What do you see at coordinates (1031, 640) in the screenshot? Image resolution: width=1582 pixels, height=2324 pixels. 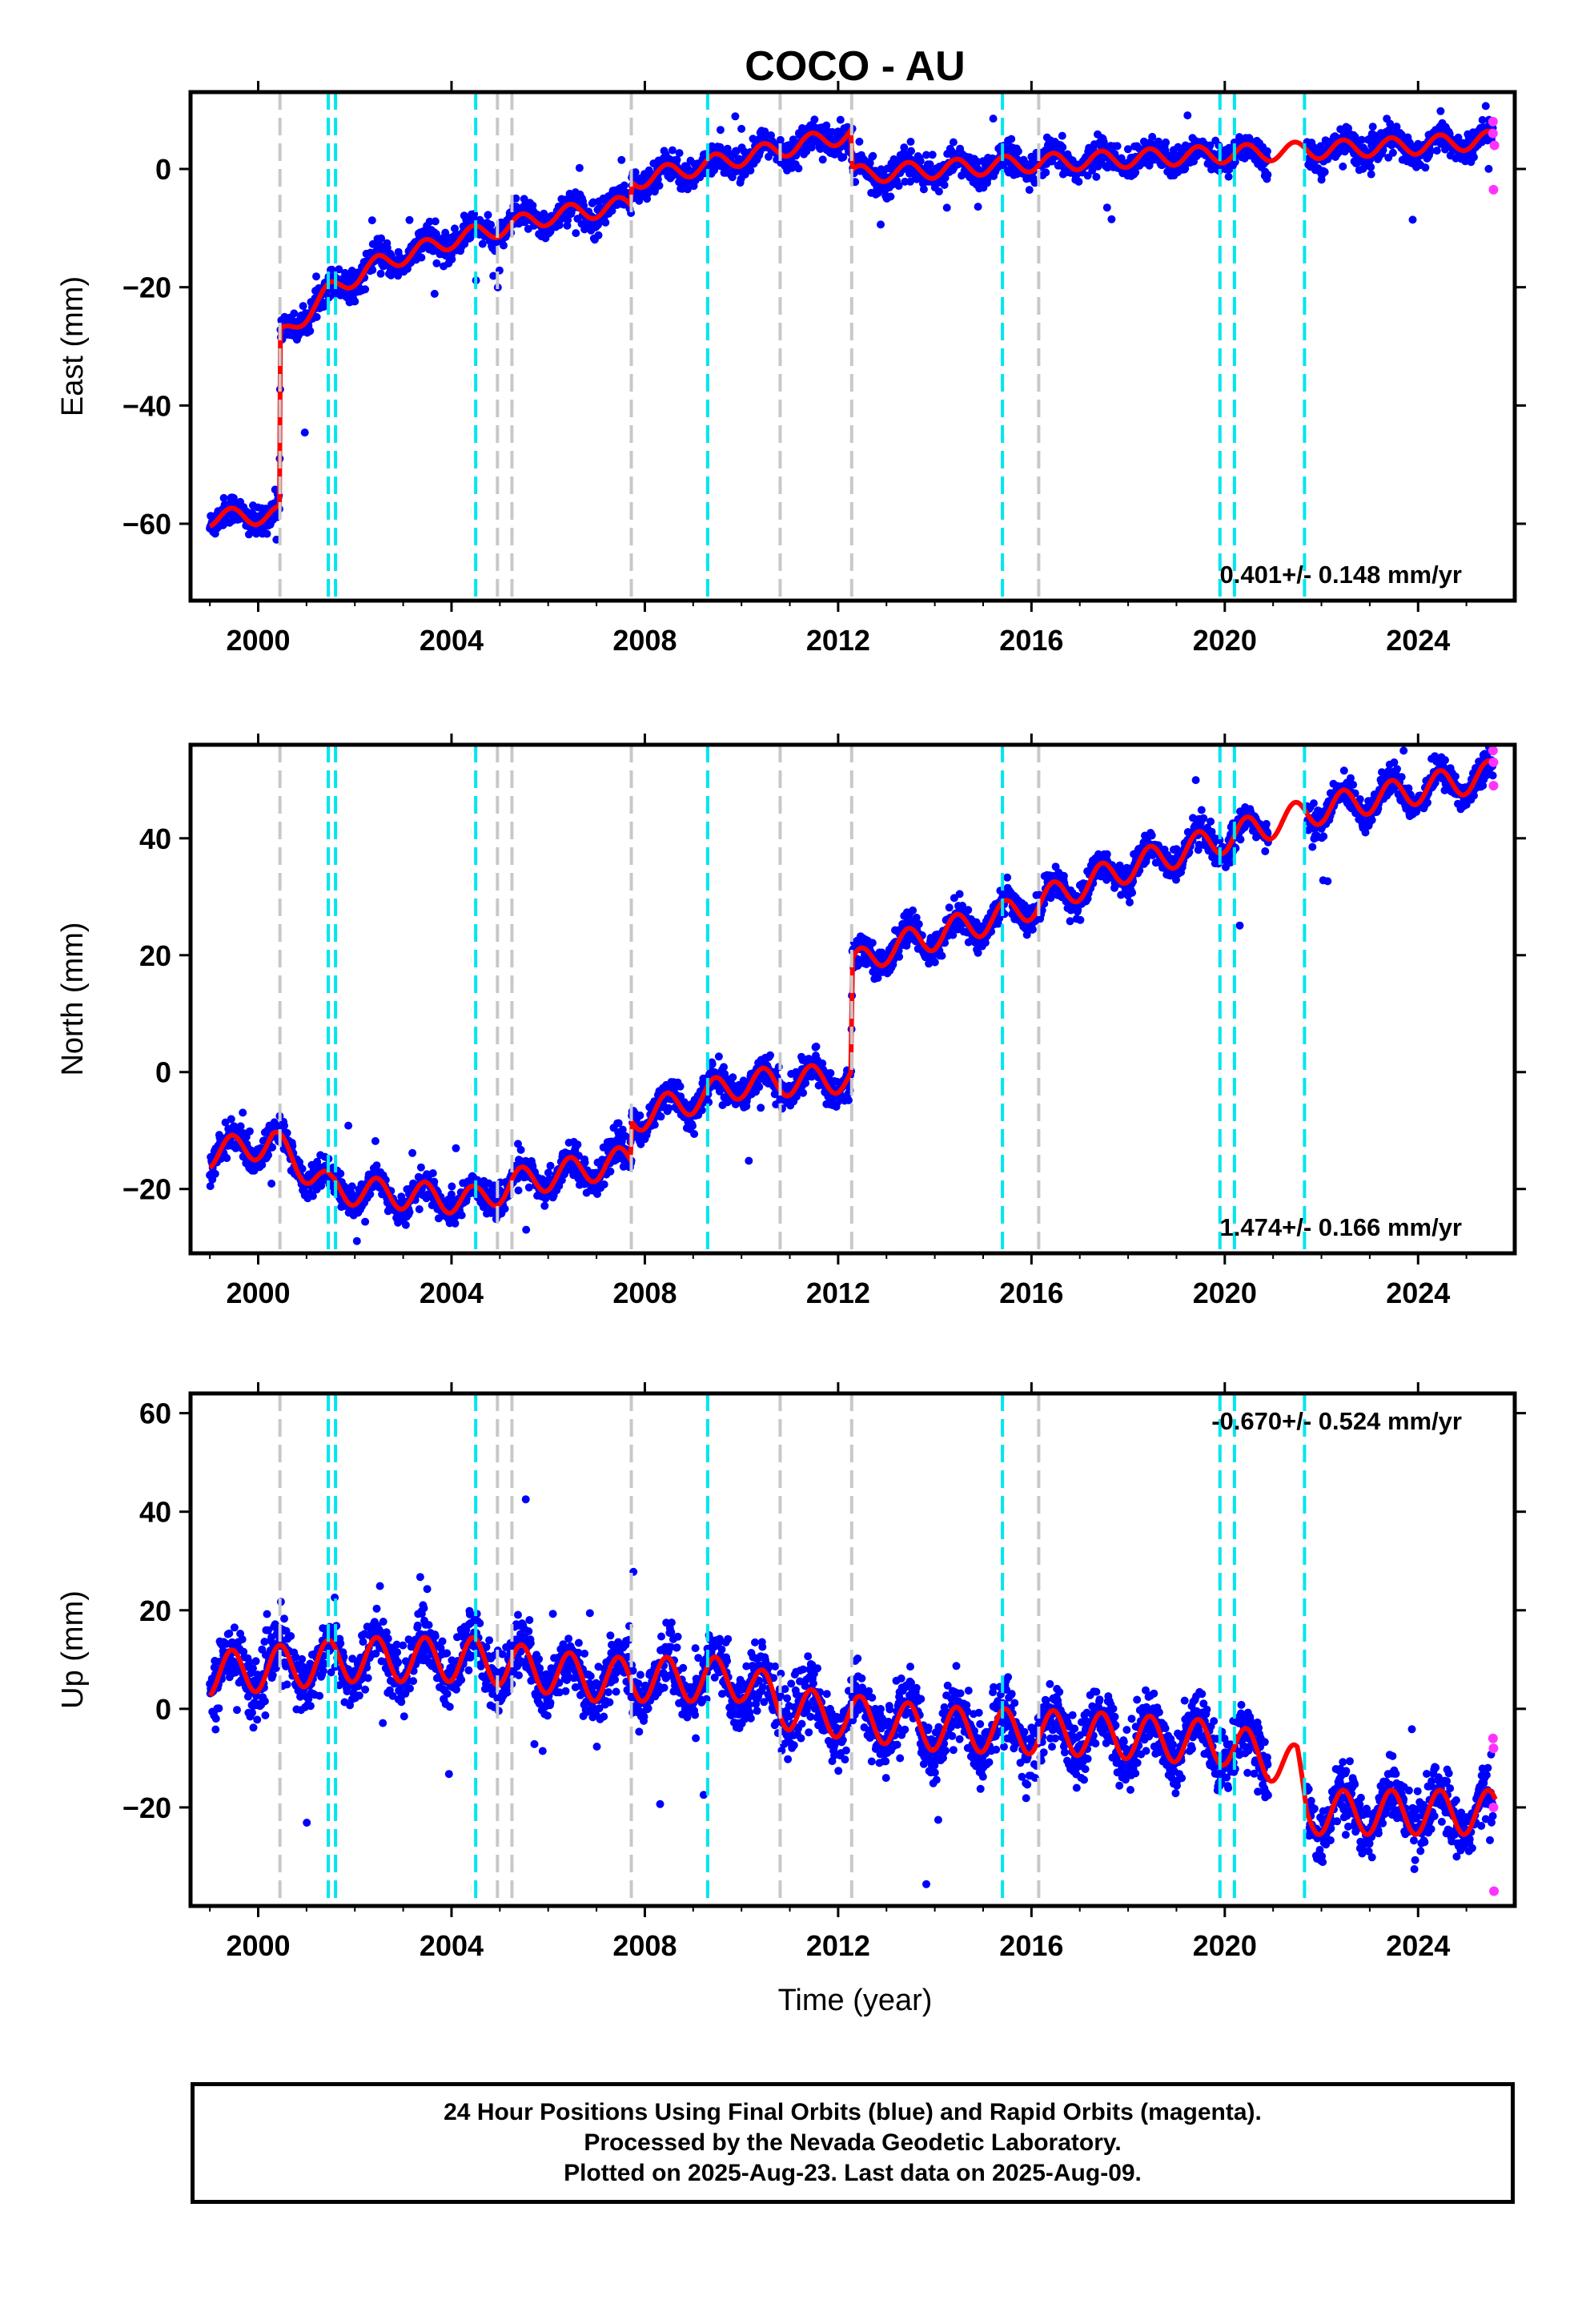 I see `x-tick-label: 2016` at bounding box center [1031, 640].